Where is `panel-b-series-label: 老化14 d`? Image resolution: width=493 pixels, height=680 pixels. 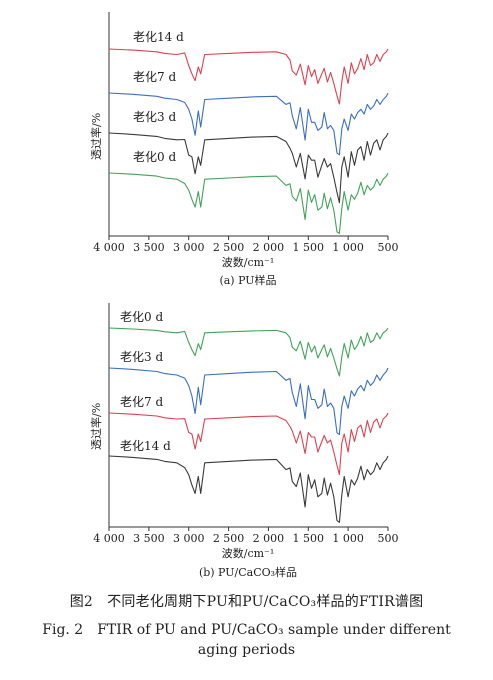
panel-b-series-label: 老化14 d is located at coordinates (145, 446).